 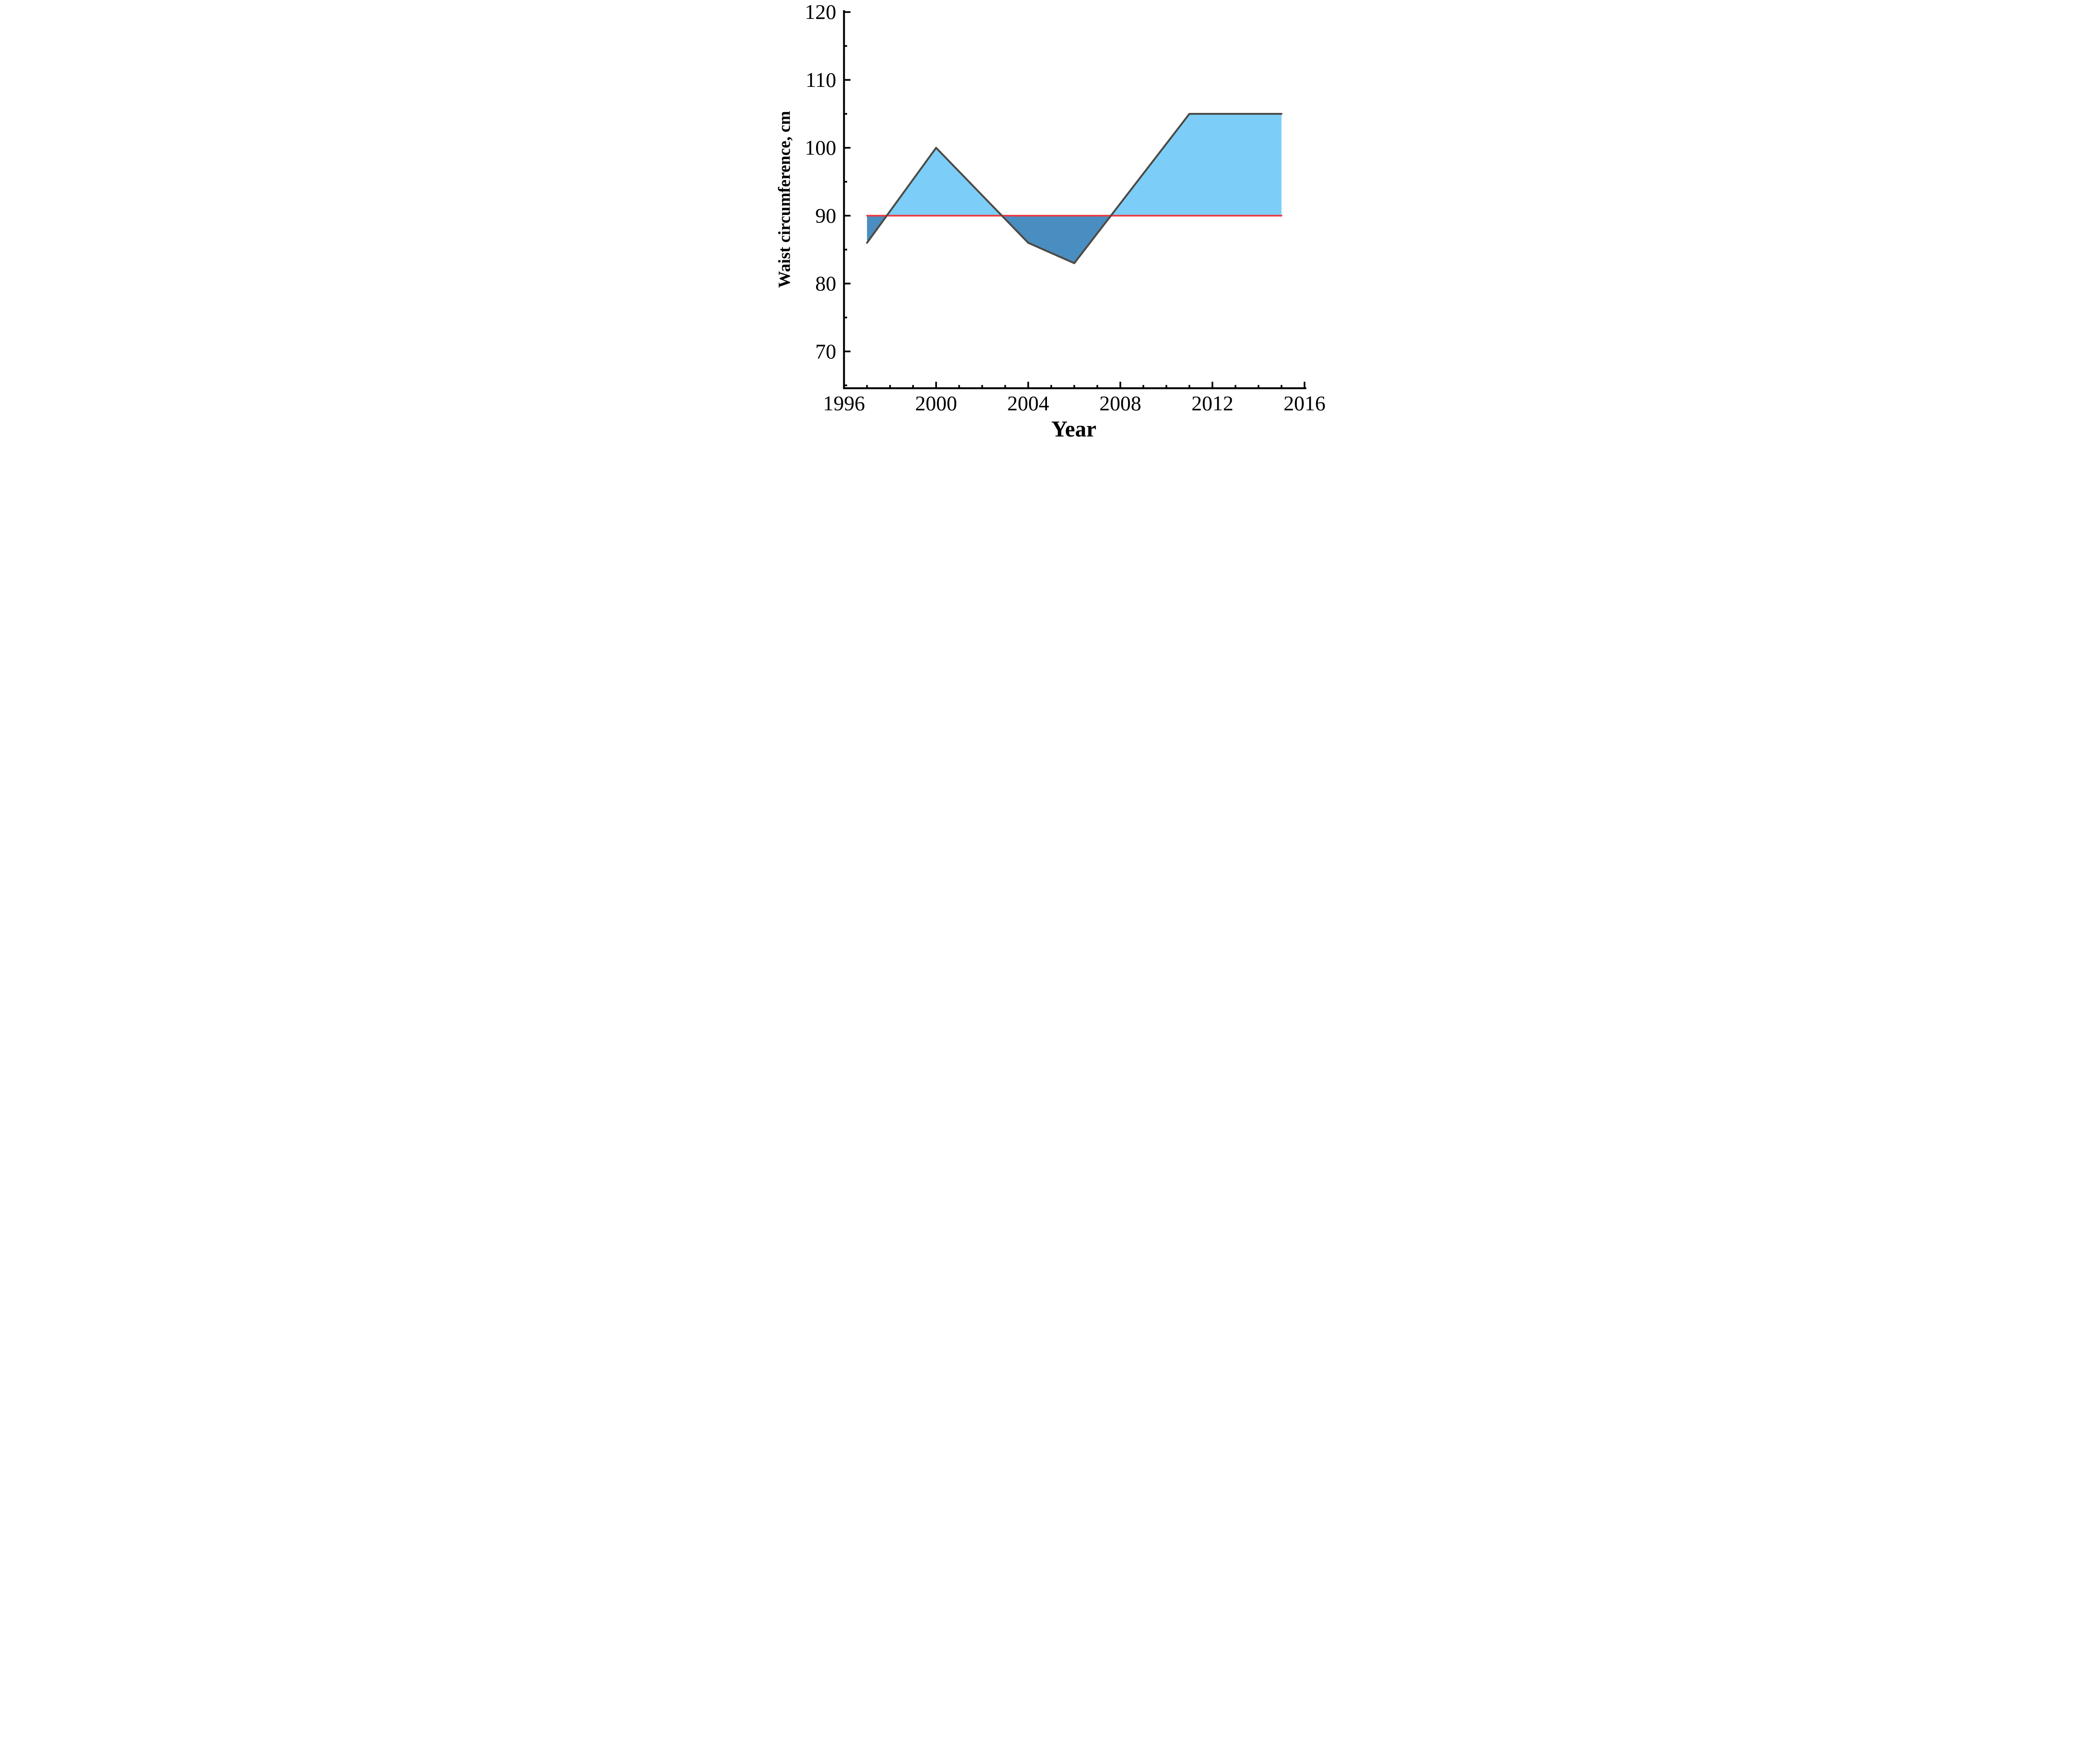 What do you see at coordinates (820, 12) in the screenshot?
I see `y-tick-label: 120` at bounding box center [820, 12].